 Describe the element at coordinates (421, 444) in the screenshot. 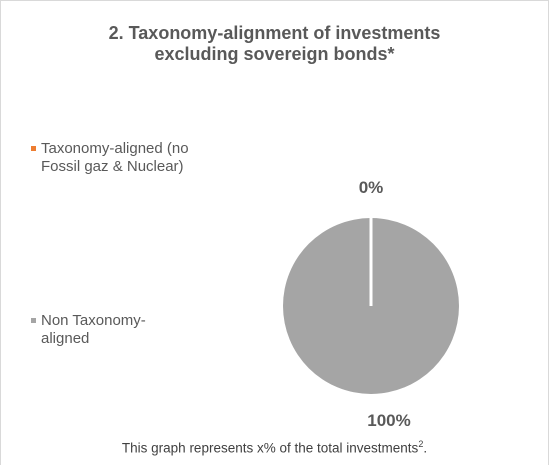

I see `footnote-superscript: 2` at that location.